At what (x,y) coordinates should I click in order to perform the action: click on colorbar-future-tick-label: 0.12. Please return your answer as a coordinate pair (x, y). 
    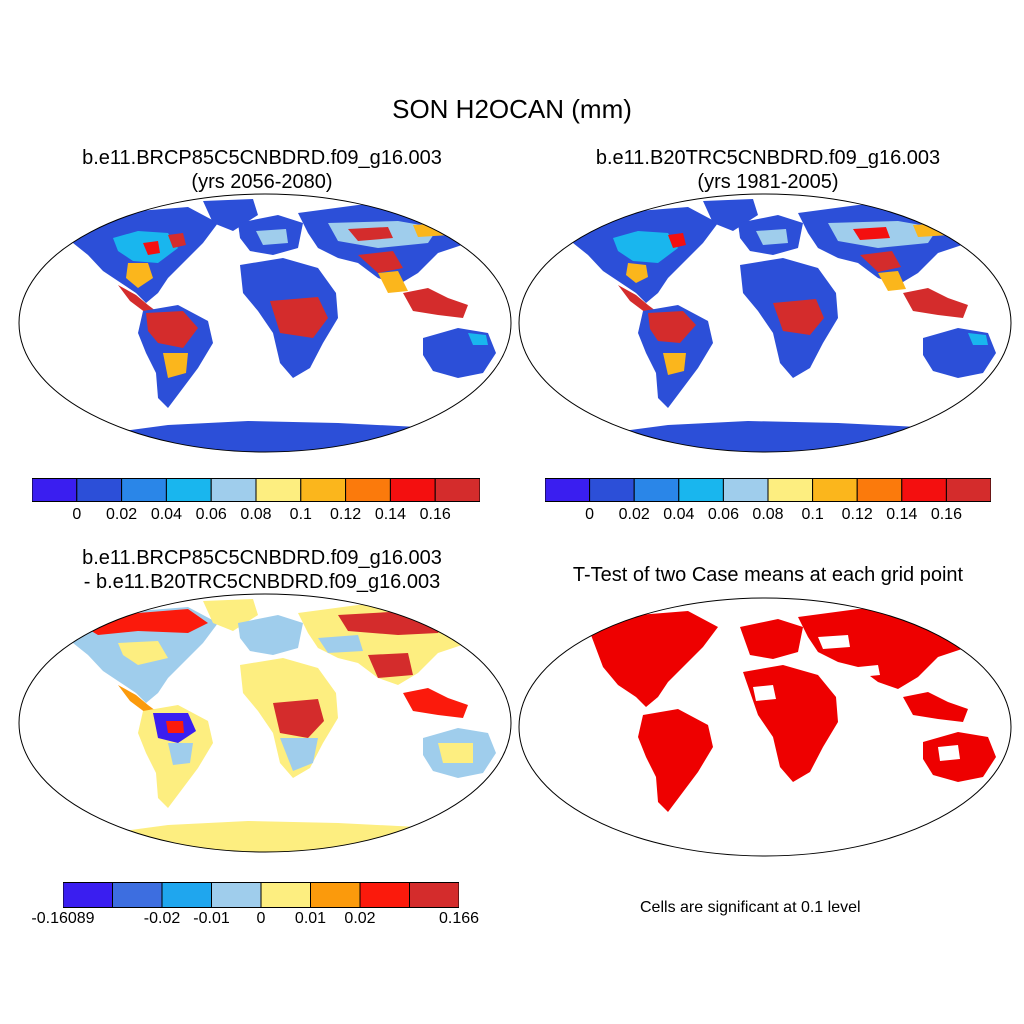
    Looking at the image, I should click on (346, 514).